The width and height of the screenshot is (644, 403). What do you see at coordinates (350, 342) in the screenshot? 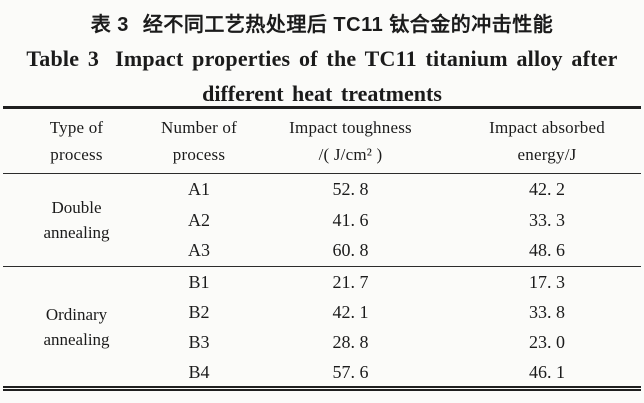
I see `toughness-cell: 28. 8` at bounding box center [350, 342].